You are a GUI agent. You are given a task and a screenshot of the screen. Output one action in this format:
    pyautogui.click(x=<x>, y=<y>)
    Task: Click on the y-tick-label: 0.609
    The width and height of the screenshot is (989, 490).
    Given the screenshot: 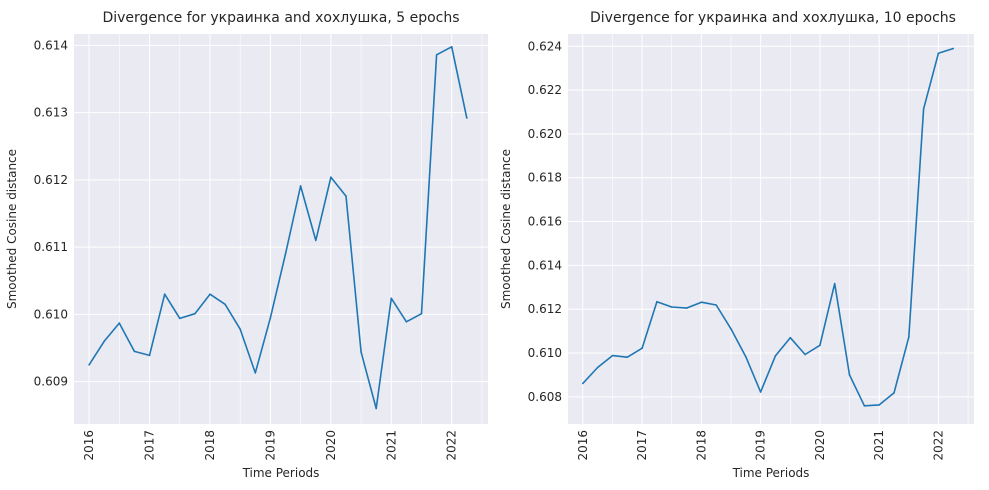 What is the action you would take?
    pyautogui.click(x=51, y=382)
    